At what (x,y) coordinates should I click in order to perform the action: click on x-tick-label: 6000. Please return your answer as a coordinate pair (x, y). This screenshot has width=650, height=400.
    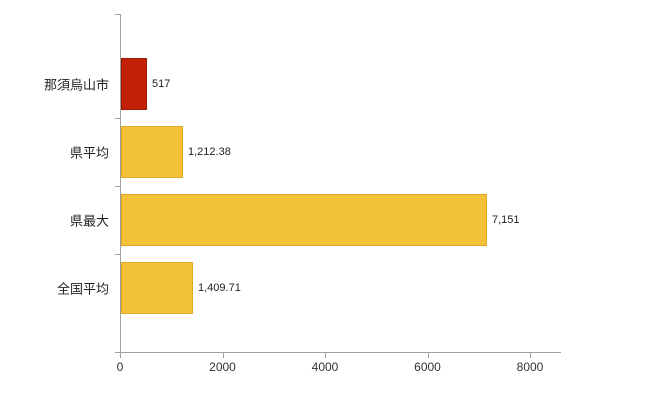
    Looking at the image, I should click on (427, 367).